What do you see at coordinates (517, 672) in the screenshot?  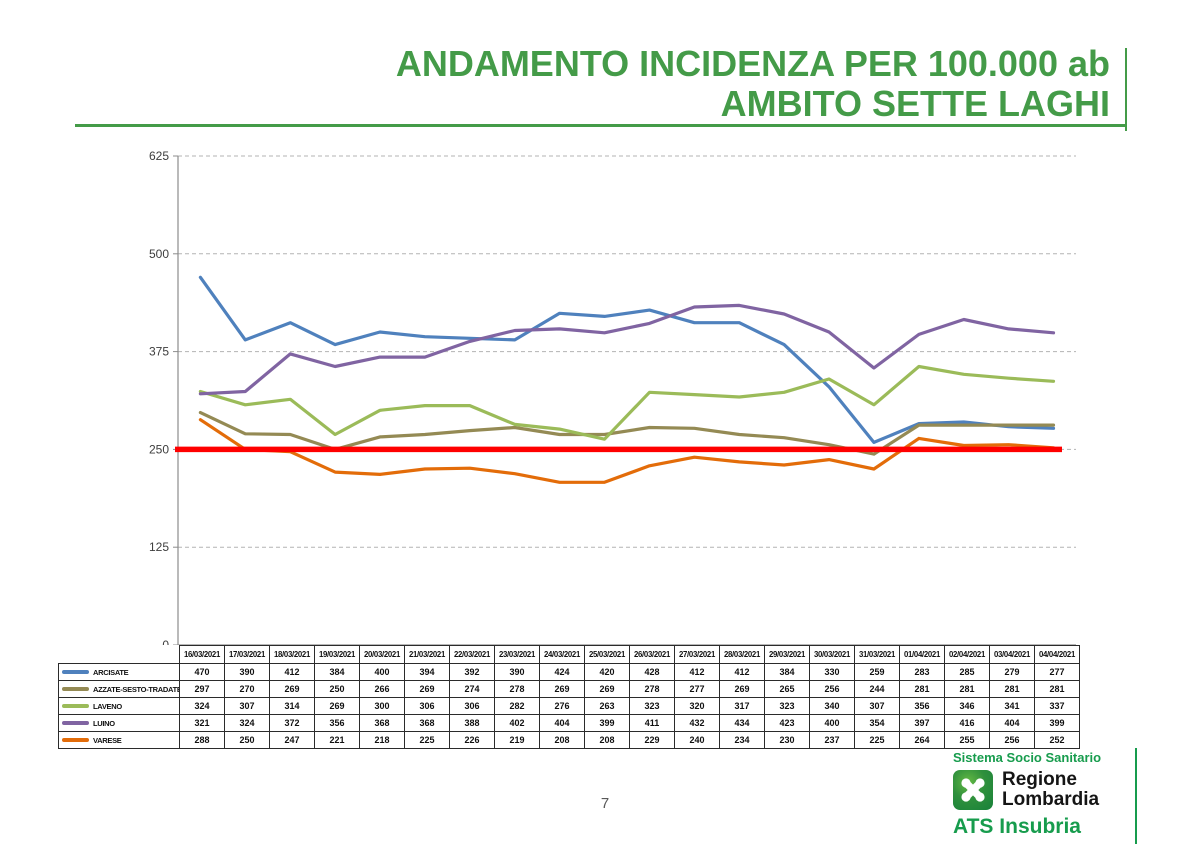 I see `value-cell: 390` at bounding box center [517, 672].